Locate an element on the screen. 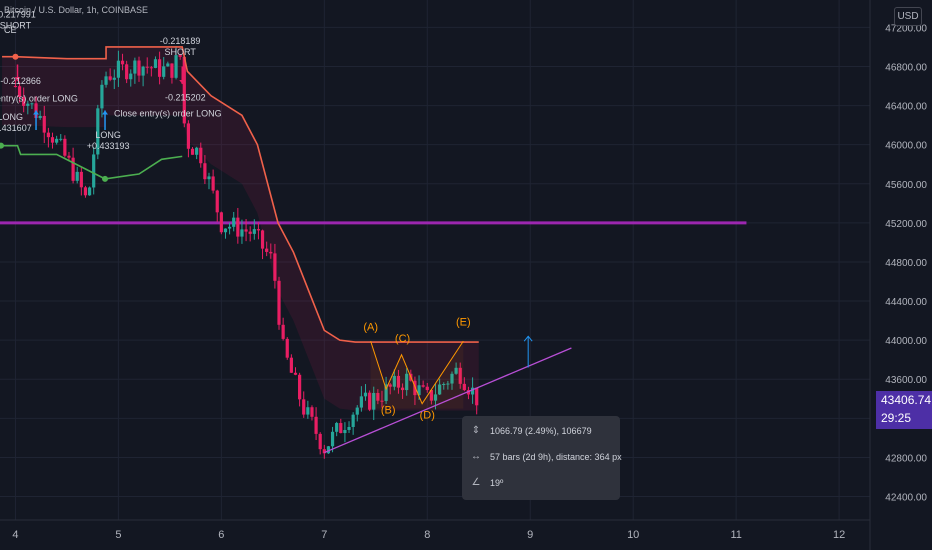 The height and width of the screenshot is (550, 932). triangle-pattern: (A) (C) (E) (B) (D) is located at coordinates (416, 368).